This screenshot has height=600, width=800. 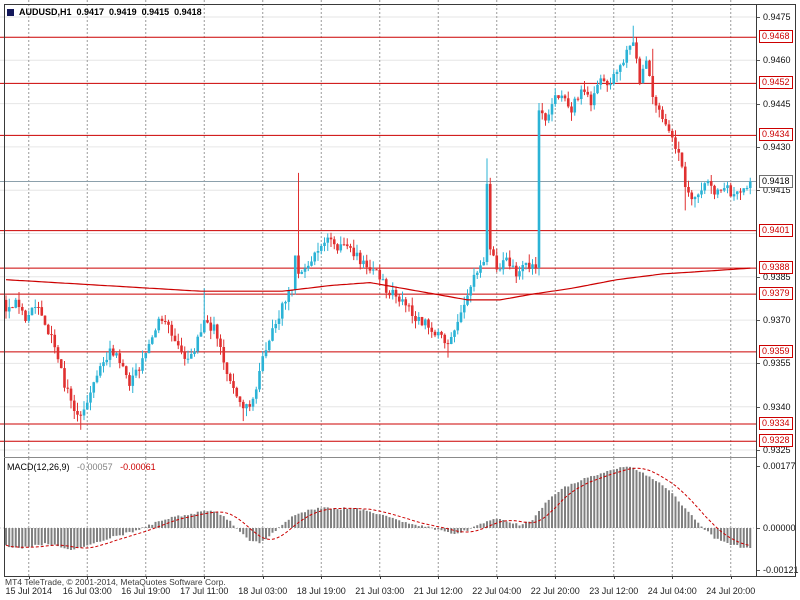 What do you see at coordinates (777, 17) in the screenshot?
I see `price-axis-label: 0.9475` at bounding box center [777, 17].